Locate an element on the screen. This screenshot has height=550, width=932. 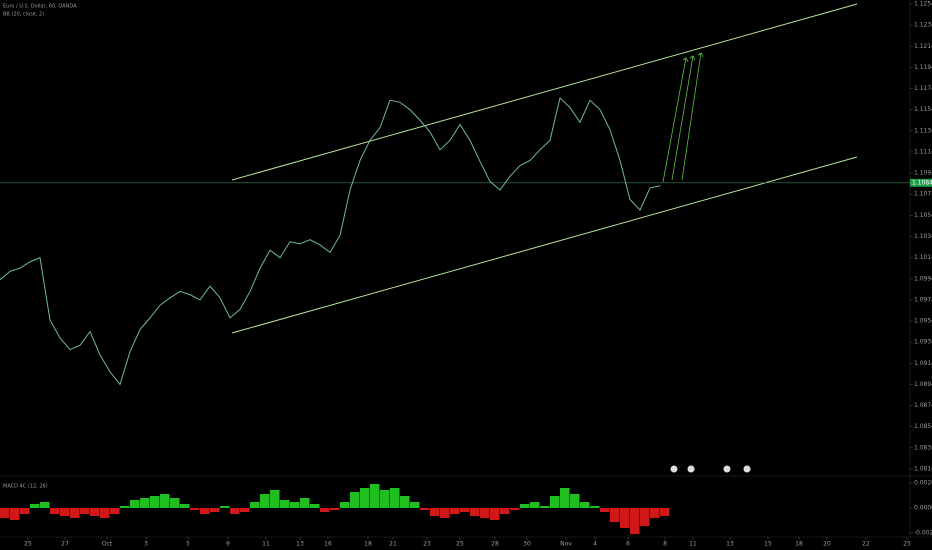
y-tick-label: 1.11140 is located at coordinates (923, 151).